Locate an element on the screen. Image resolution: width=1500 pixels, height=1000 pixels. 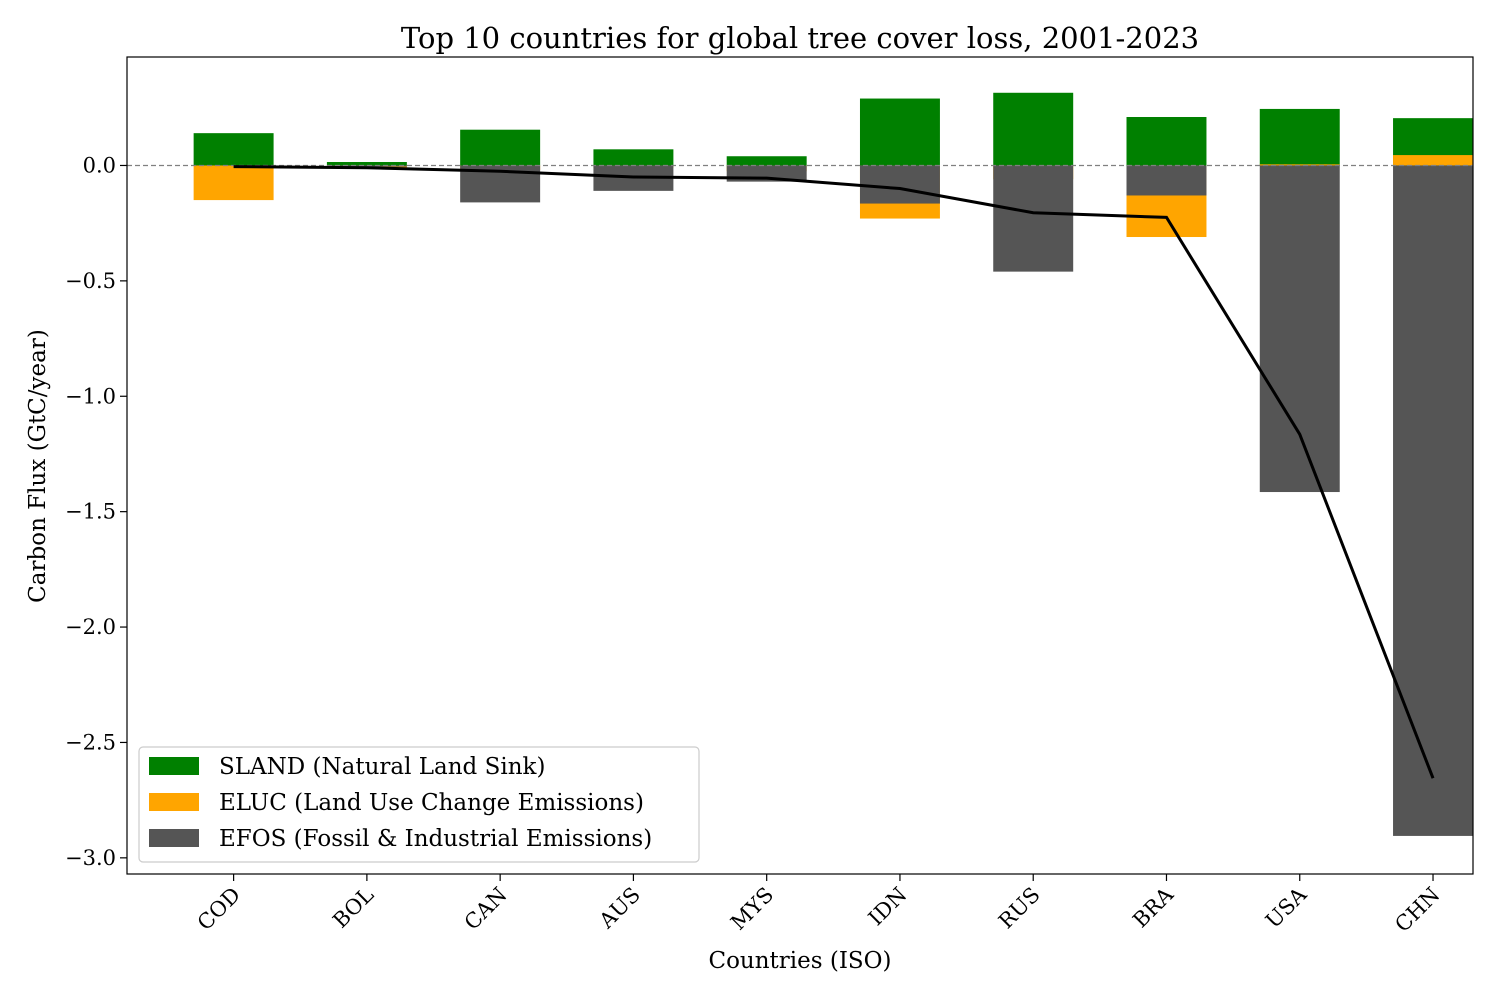
bar-series1-COD is located at coordinates (233, 183).